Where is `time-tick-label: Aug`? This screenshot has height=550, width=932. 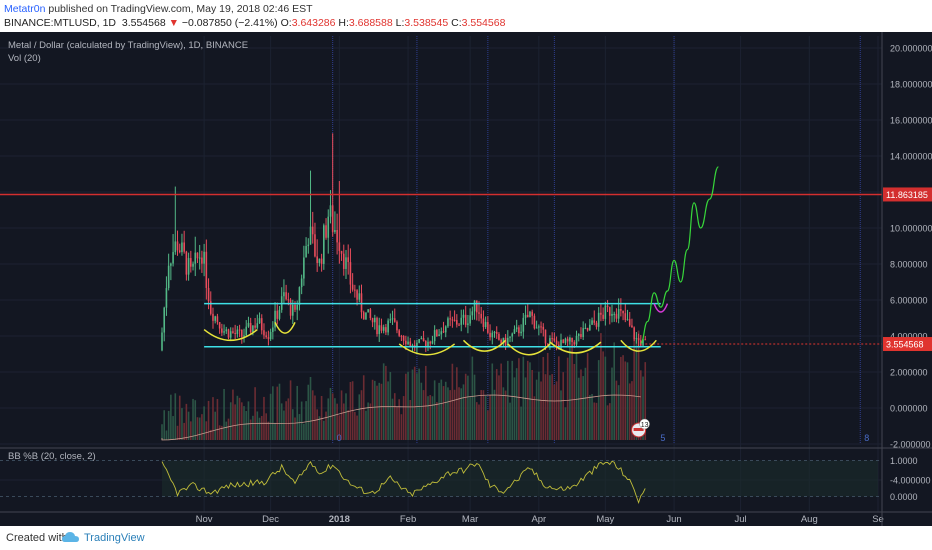 time-tick-label: Aug is located at coordinates (809, 519).